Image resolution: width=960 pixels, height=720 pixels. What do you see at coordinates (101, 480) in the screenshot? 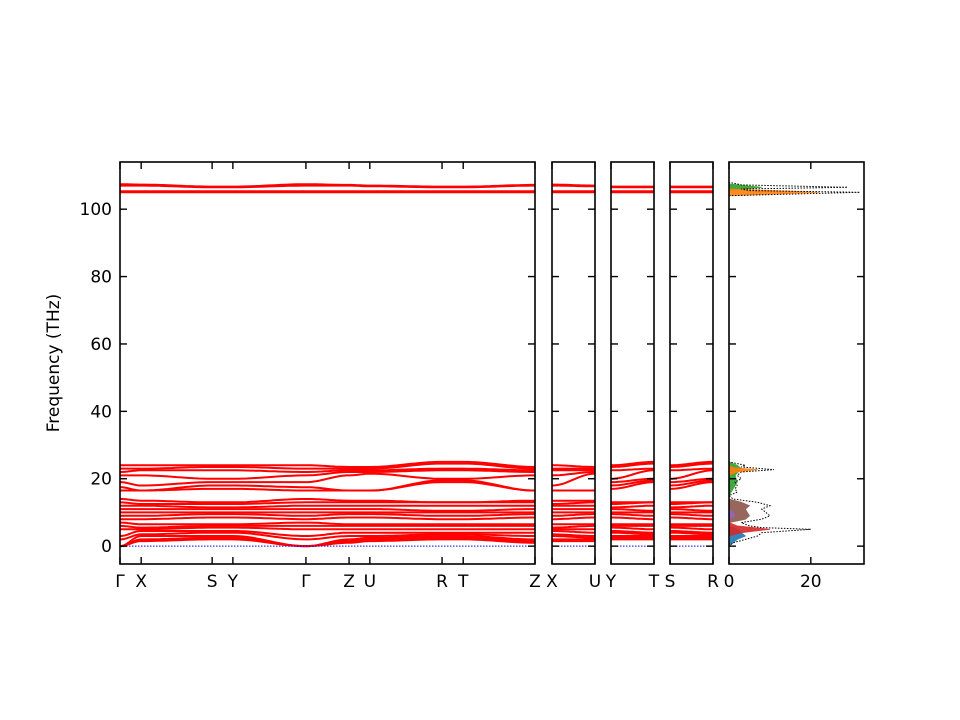
I see `y-tick-label: 20` at bounding box center [101, 480].